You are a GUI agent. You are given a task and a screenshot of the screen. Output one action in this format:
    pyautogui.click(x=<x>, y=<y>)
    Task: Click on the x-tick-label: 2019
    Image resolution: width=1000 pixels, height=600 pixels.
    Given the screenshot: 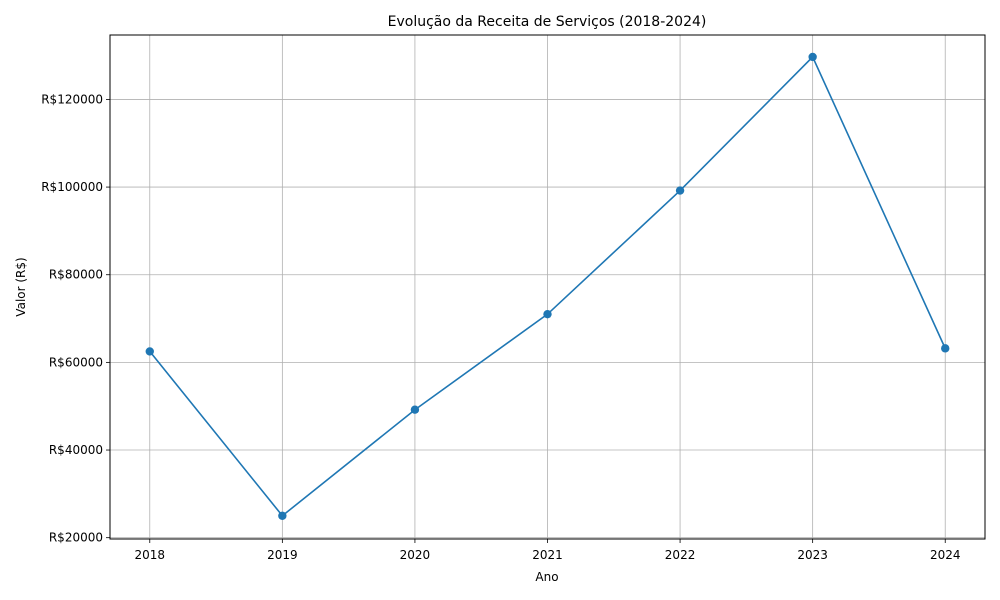 What is the action you would take?
    pyautogui.click(x=282, y=555)
    